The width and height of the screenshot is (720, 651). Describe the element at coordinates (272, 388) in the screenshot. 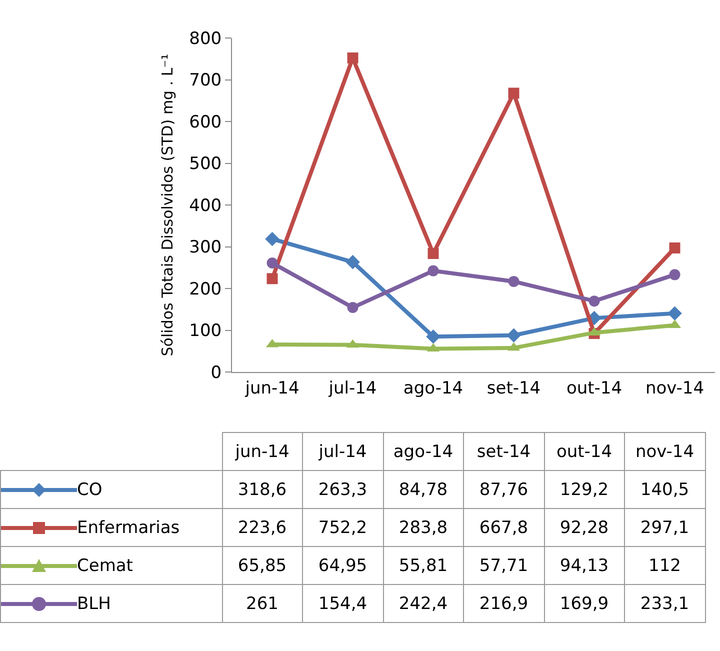

I see `x-tick-label: jun-14` at that location.